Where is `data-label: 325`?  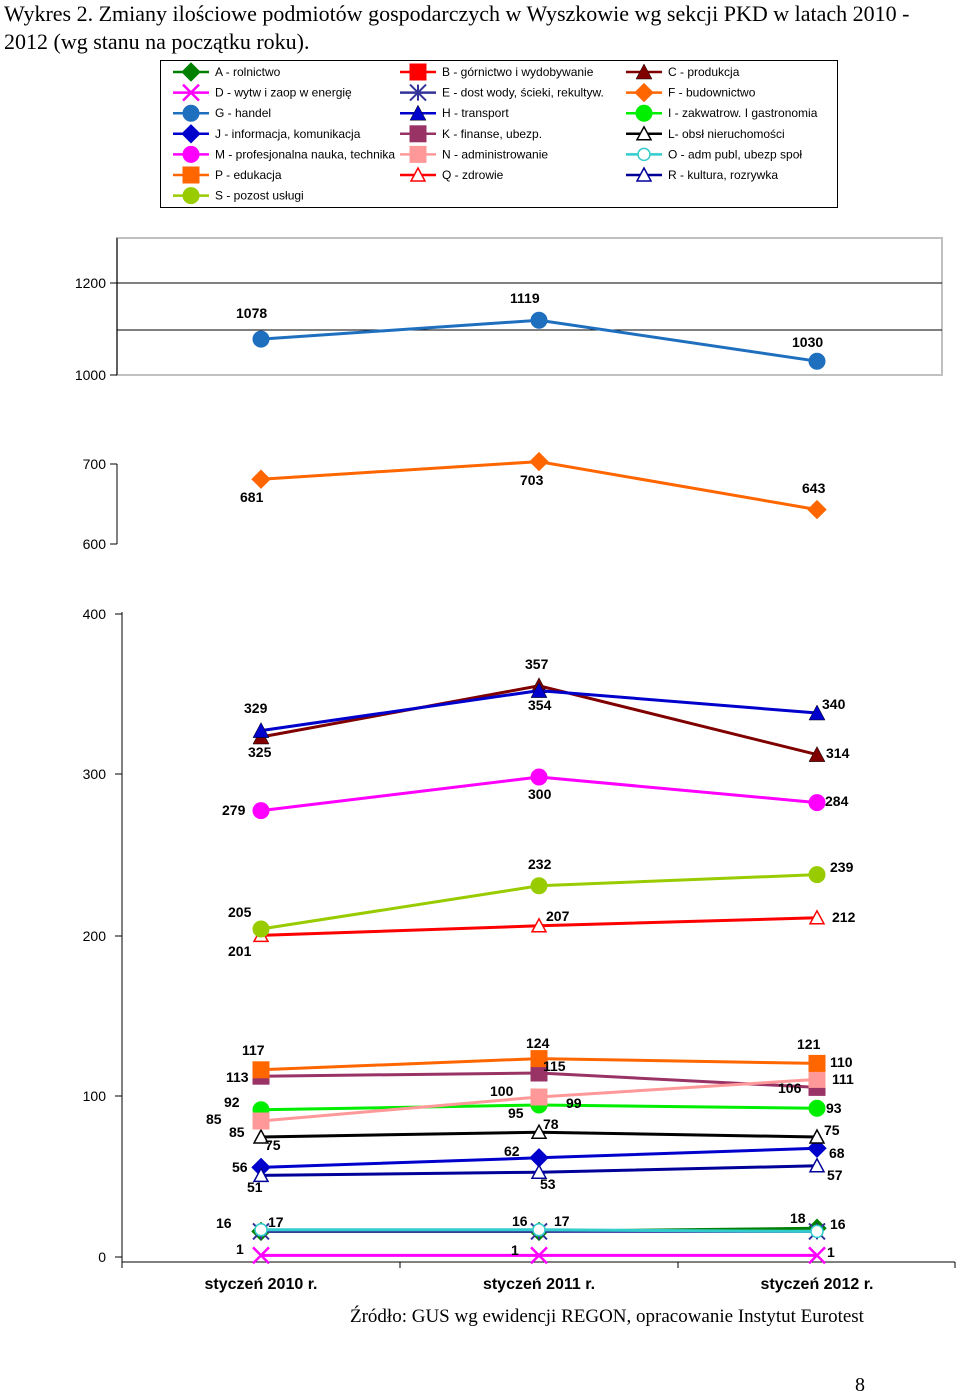 data-label: 325 is located at coordinates (260, 752).